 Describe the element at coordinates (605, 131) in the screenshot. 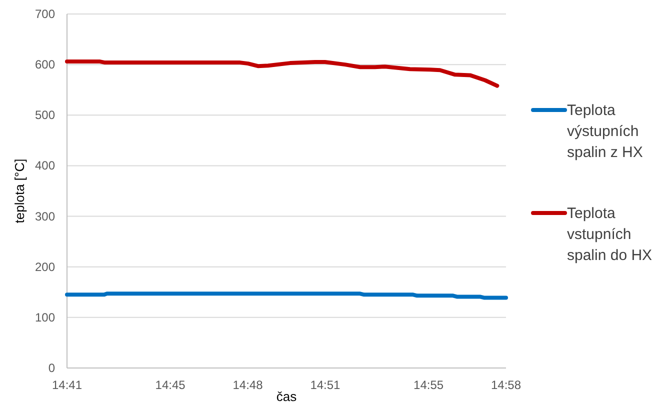

I see `legend-label: Teplota výstupních spalin z HX` at that location.